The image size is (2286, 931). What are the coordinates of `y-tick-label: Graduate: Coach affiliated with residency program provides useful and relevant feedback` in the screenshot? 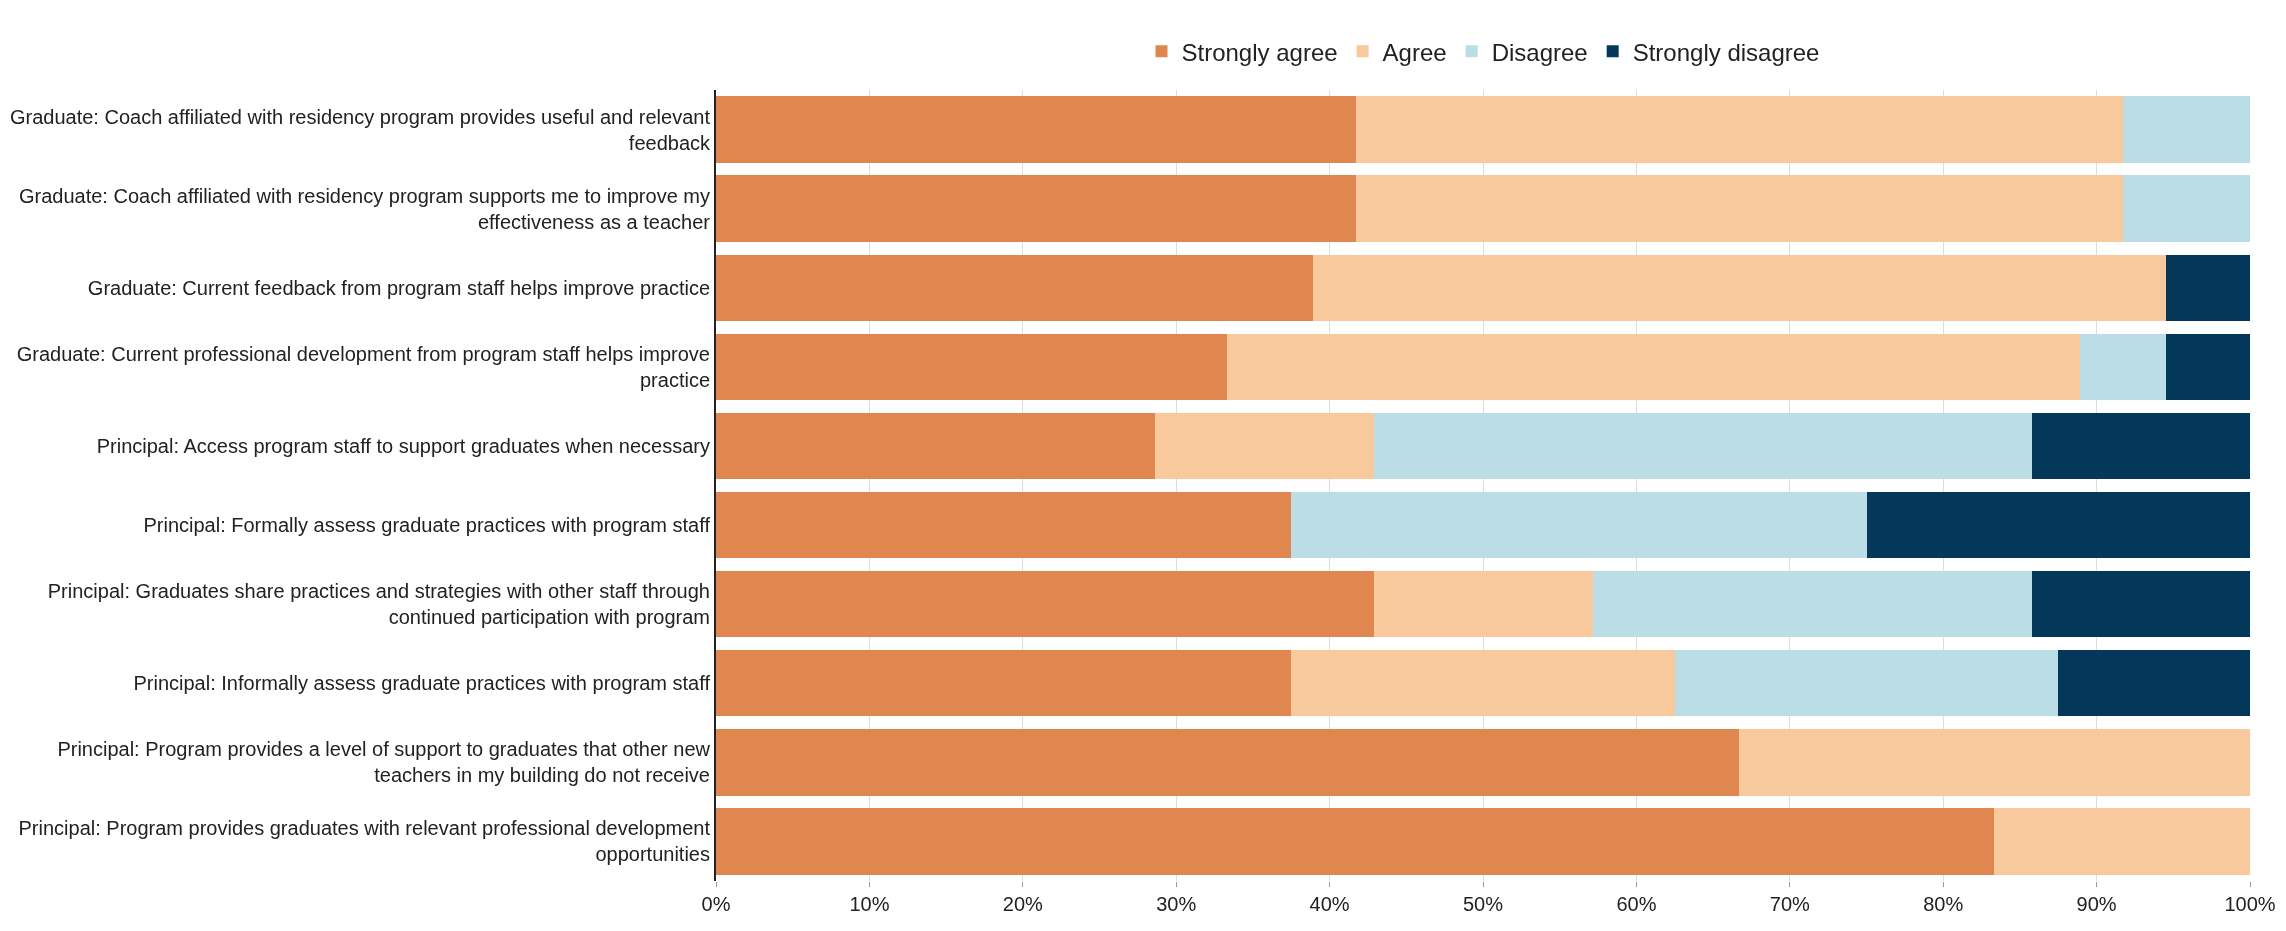 It's located at (360, 129).